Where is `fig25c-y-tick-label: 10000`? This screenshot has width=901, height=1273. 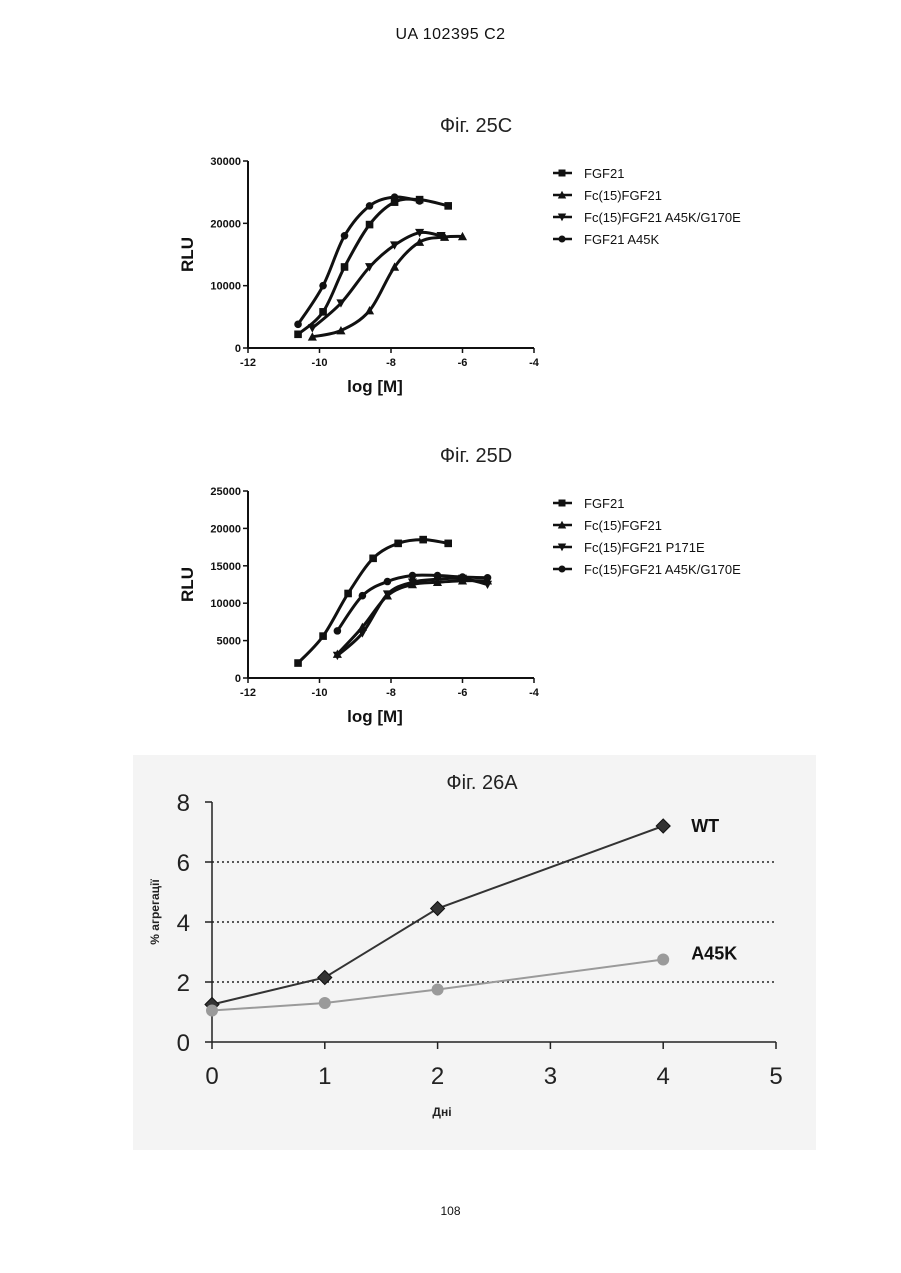 fig25c-y-tick-label: 10000 is located at coordinates (225, 287).